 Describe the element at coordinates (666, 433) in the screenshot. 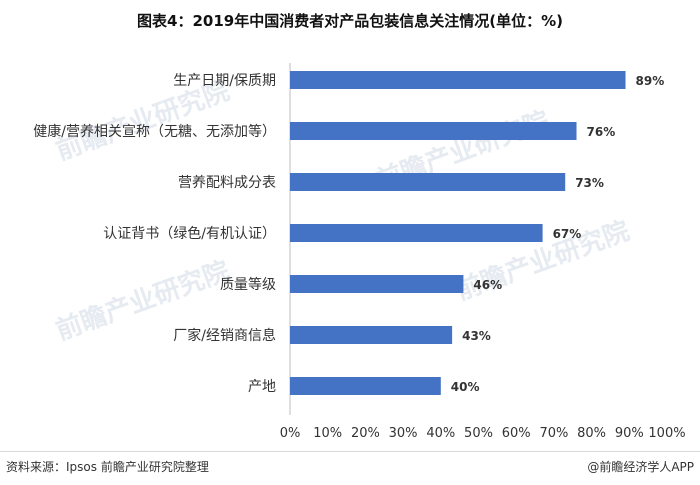

I see `x-tick-label-10: 100%` at that location.